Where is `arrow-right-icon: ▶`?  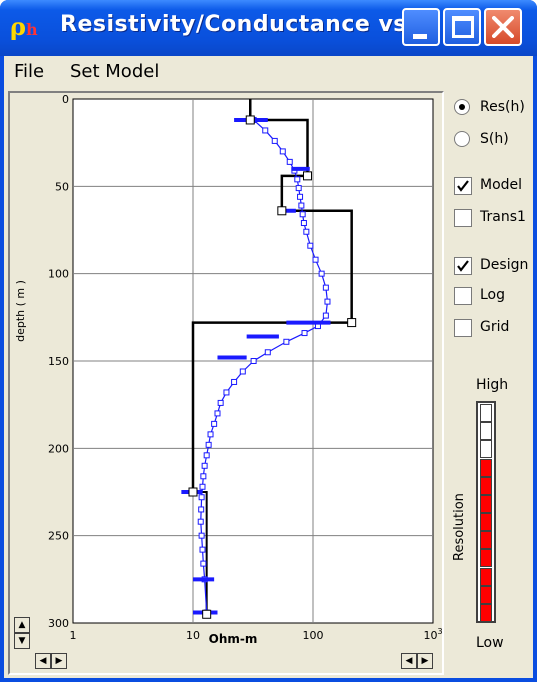 arrow-right-icon: ▶ is located at coordinates (425, 661).